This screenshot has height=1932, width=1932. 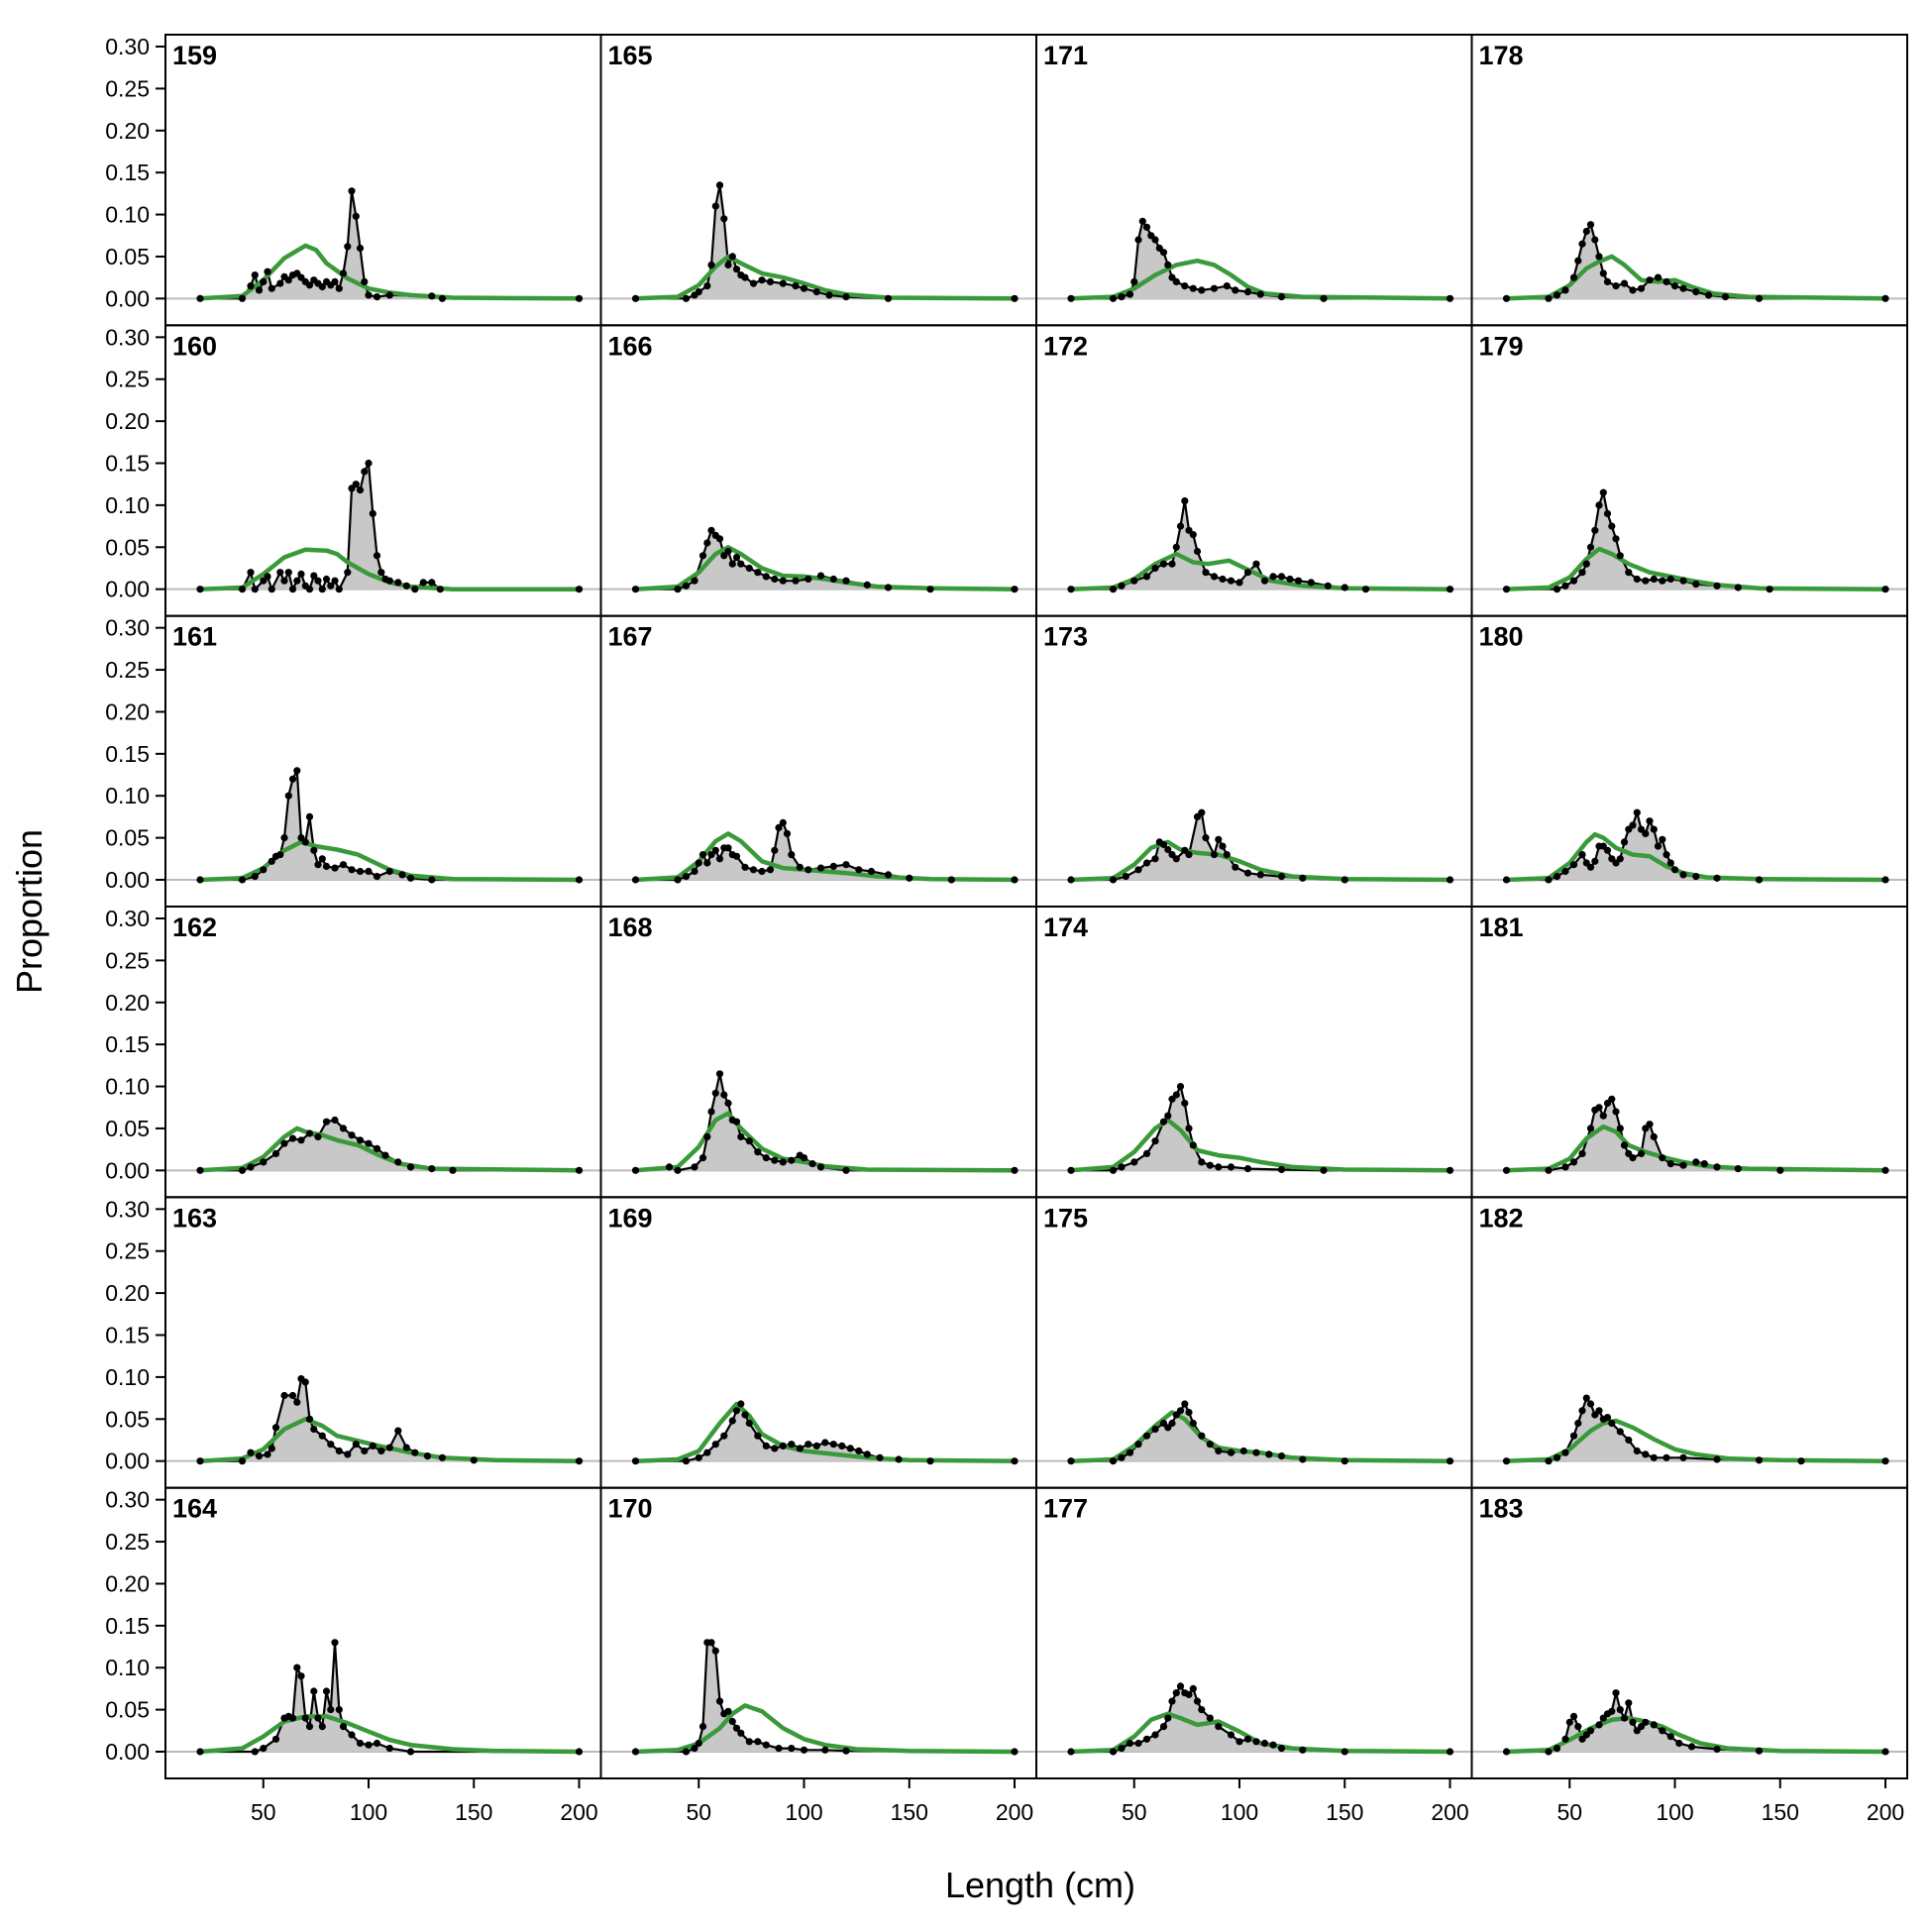 I want to click on y-tick-label: 0.15, so click(x=128, y=1626).